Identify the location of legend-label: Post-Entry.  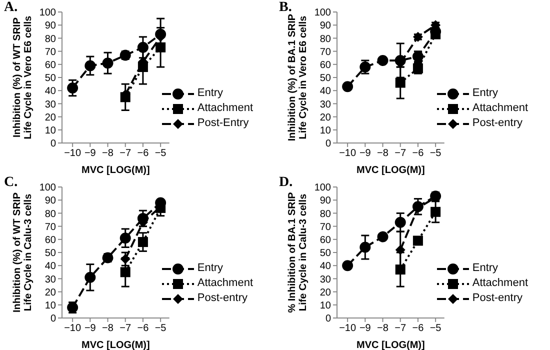
(223, 123).